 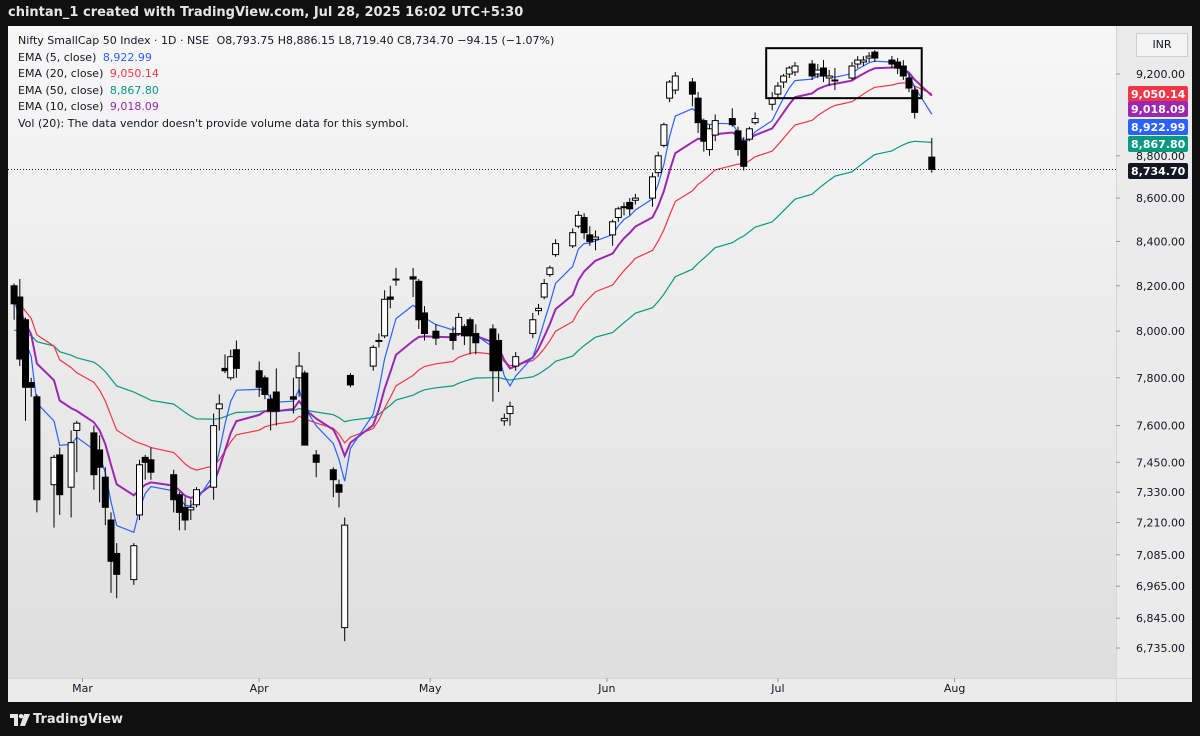 I want to click on footer-brand: TradingView, so click(x=78, y=719).